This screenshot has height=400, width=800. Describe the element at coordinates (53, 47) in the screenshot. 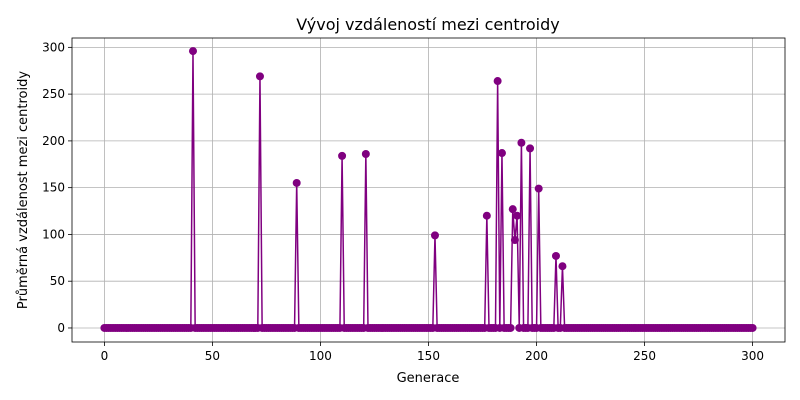

I see `y-tick-label: 300` at that location.